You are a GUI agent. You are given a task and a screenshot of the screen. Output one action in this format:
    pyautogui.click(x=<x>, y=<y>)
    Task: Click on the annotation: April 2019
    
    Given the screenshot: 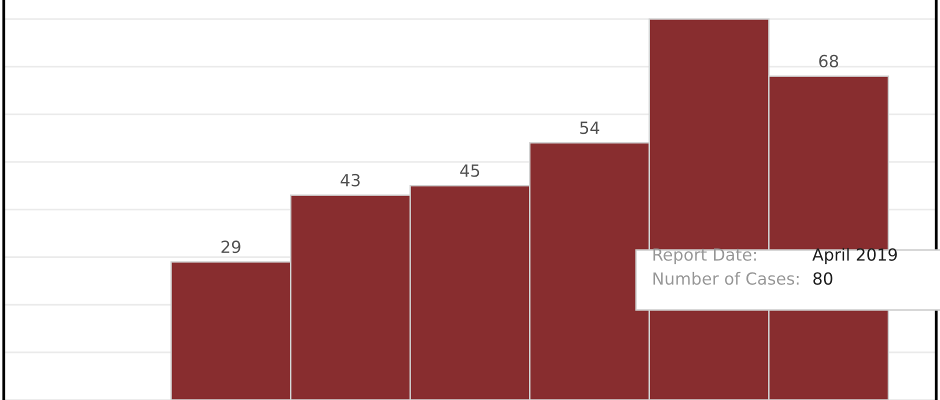 What is the action you would take?
    pyautogui.click(x=854, y=256)
    